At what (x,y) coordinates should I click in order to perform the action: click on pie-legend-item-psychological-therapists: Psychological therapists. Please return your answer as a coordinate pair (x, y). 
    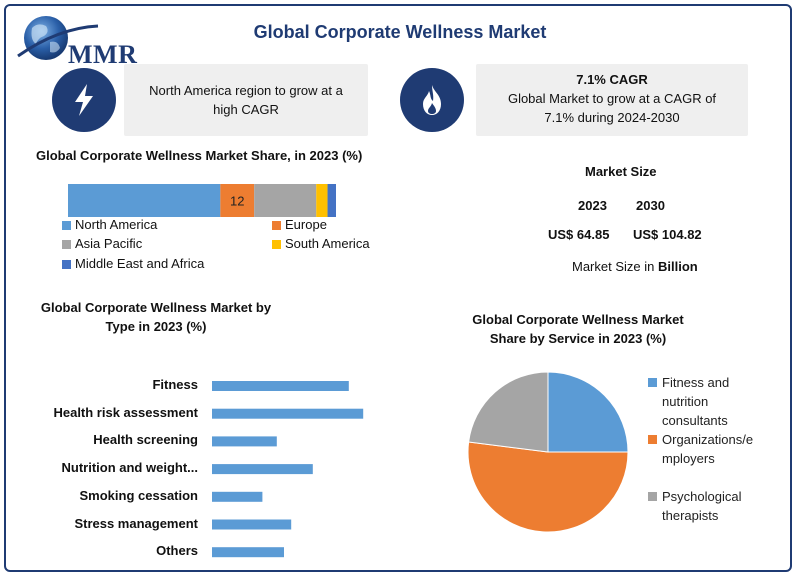
    Looking at the image, I should click on (695, 506).